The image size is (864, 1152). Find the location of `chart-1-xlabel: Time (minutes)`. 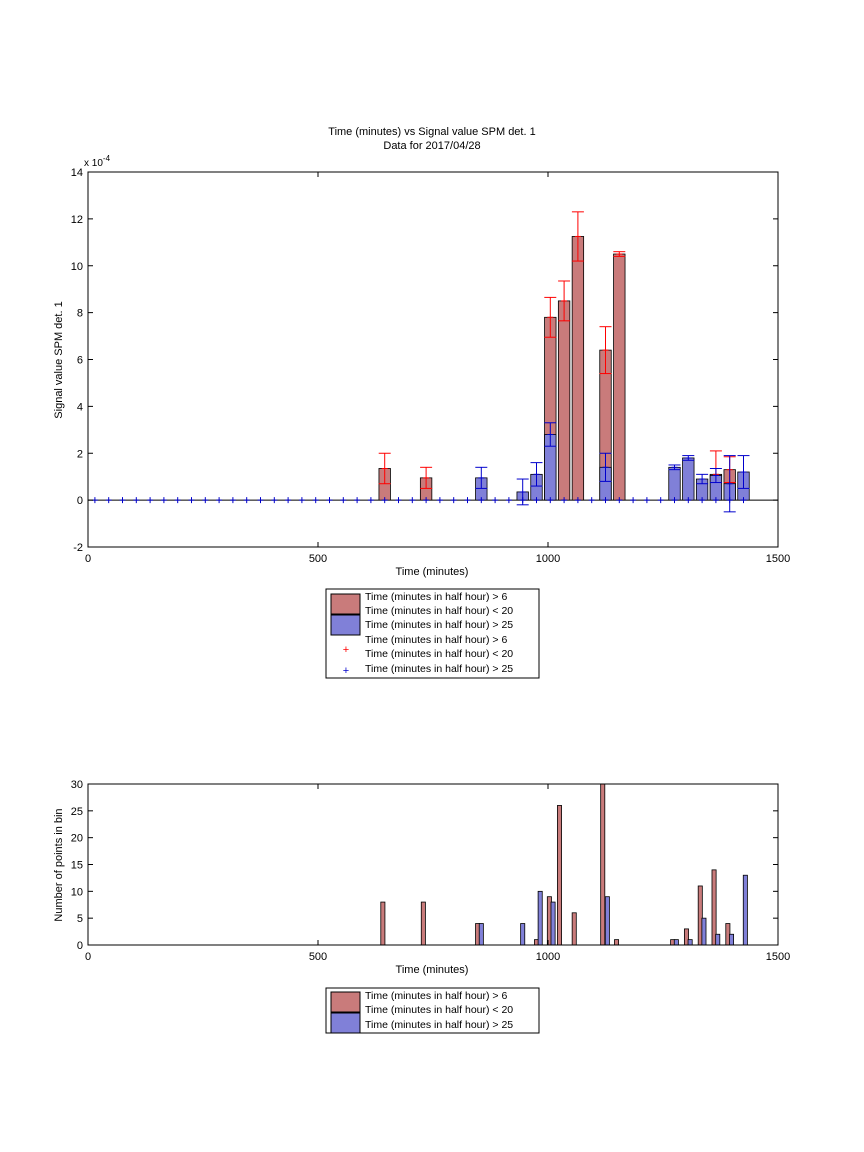

chart-1-xlabel: Time (minutes) is located at coordinates (432, 572).